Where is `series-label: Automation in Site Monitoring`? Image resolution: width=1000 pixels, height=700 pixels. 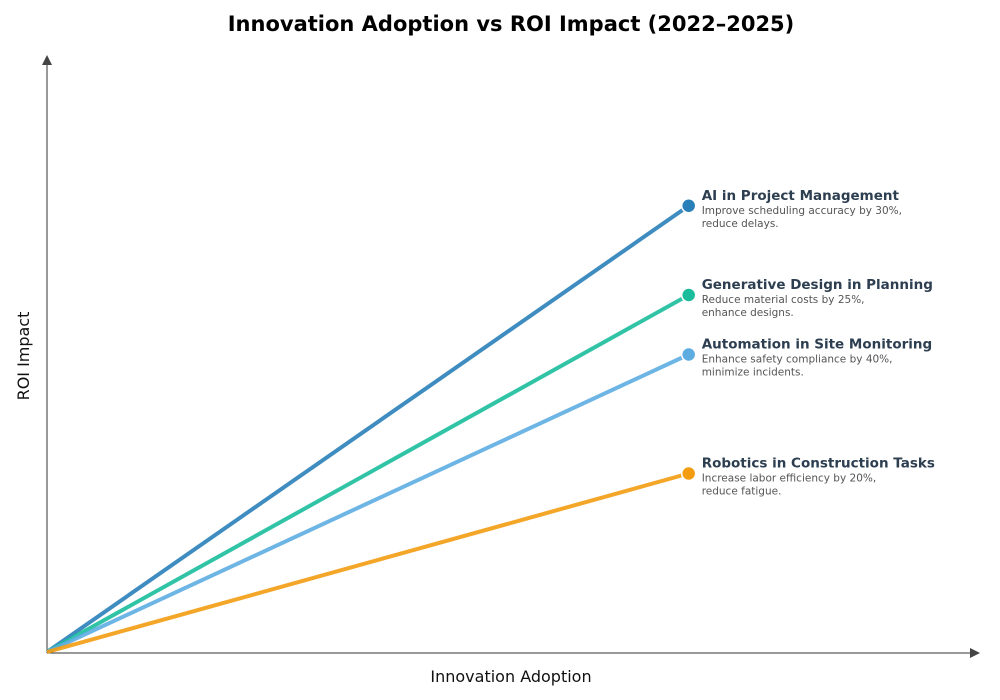 series-label: Automation in Site Monitoring is located at coordinates (817, 345).